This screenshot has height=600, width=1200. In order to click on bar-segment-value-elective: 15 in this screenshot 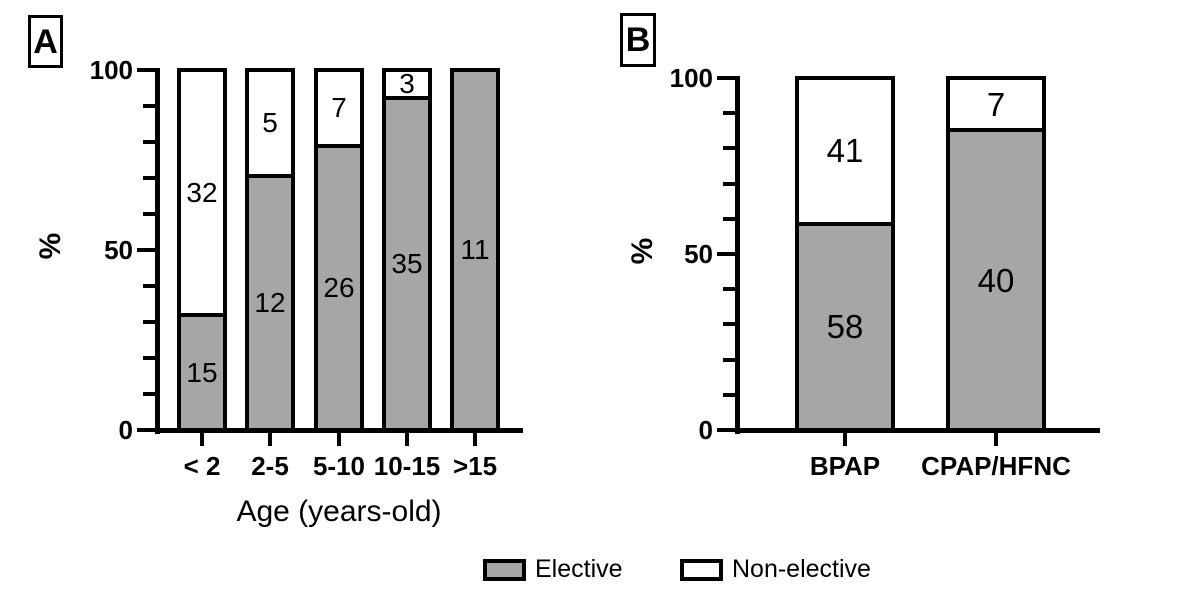, I will do `click(202, 372)`.